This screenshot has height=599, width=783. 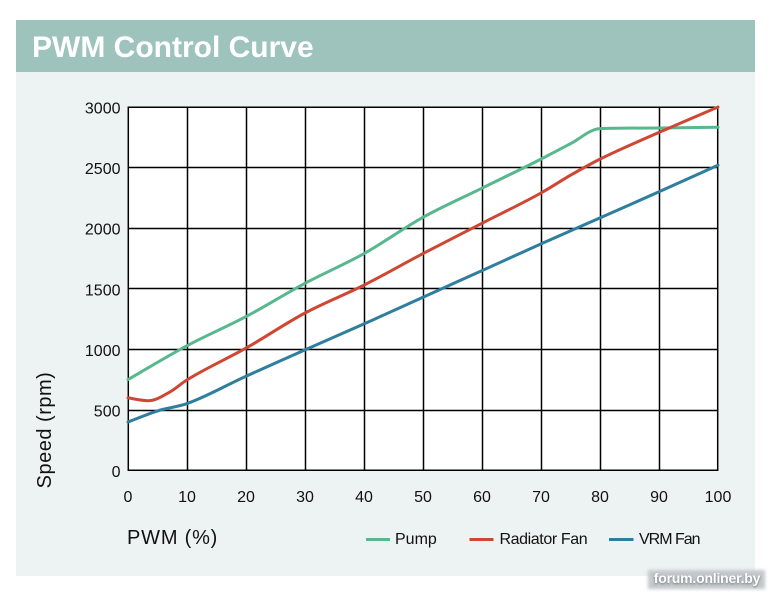 What do you see at coordinates (416, 539) in the screenshot?
I see `svg-text: Pump` at bounding box center [416, 539].